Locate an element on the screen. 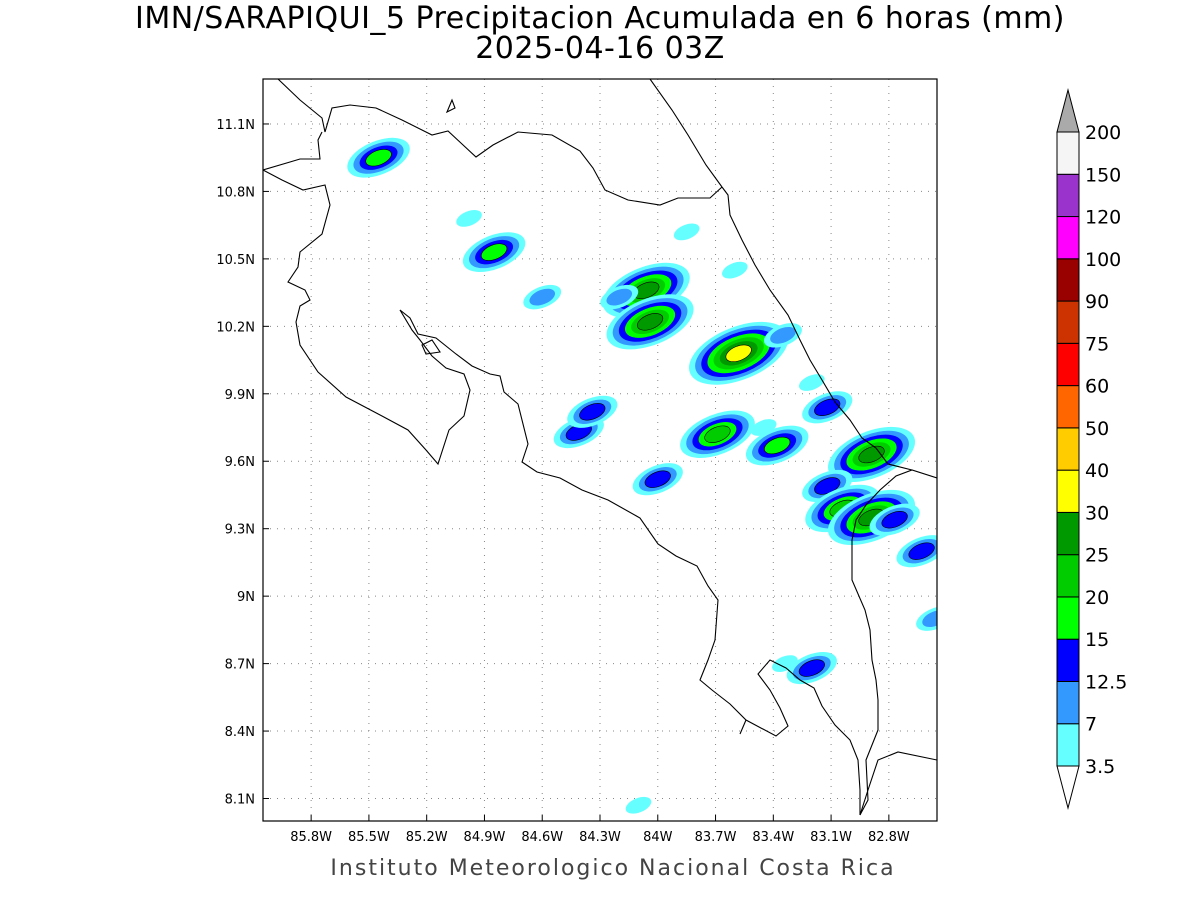 The width and height of the screenshot is (1200, 900). colorbar-label: 200 is located at coordinates (1103, 133).